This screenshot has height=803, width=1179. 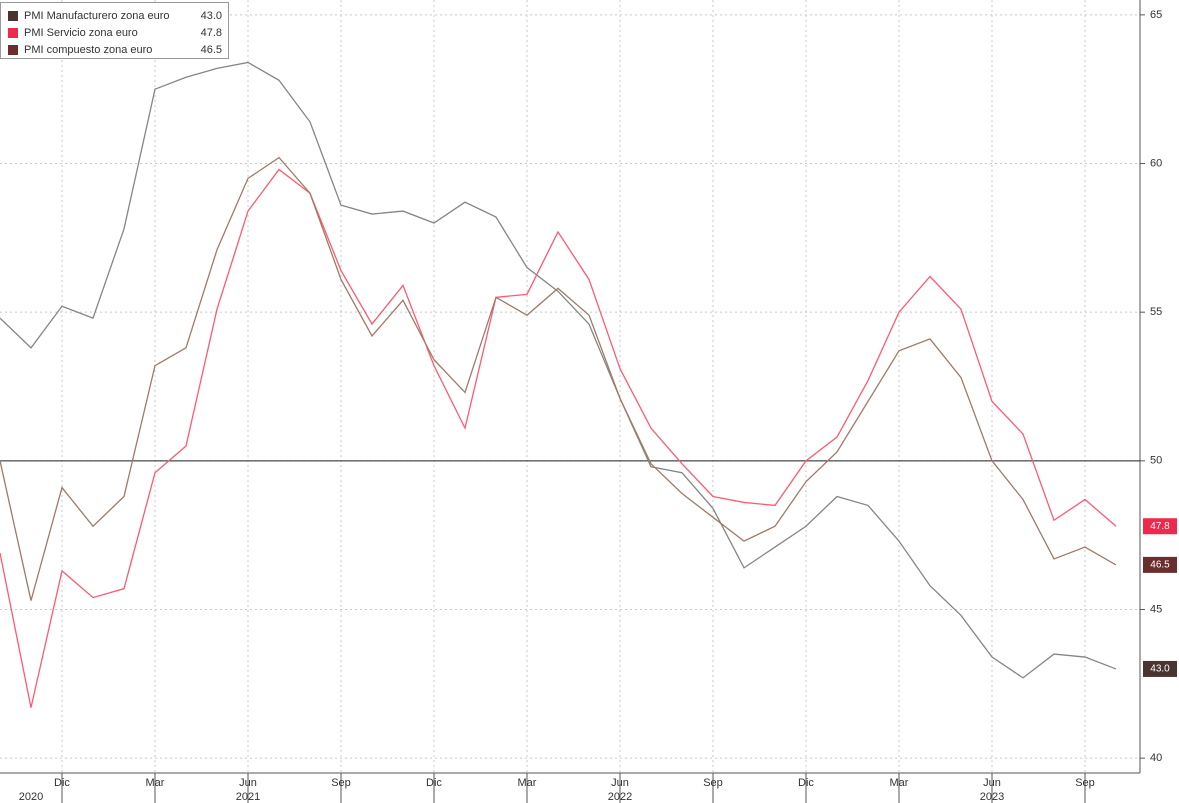 I want to click on value-label: 43.0, so click(x=1160, y=669).